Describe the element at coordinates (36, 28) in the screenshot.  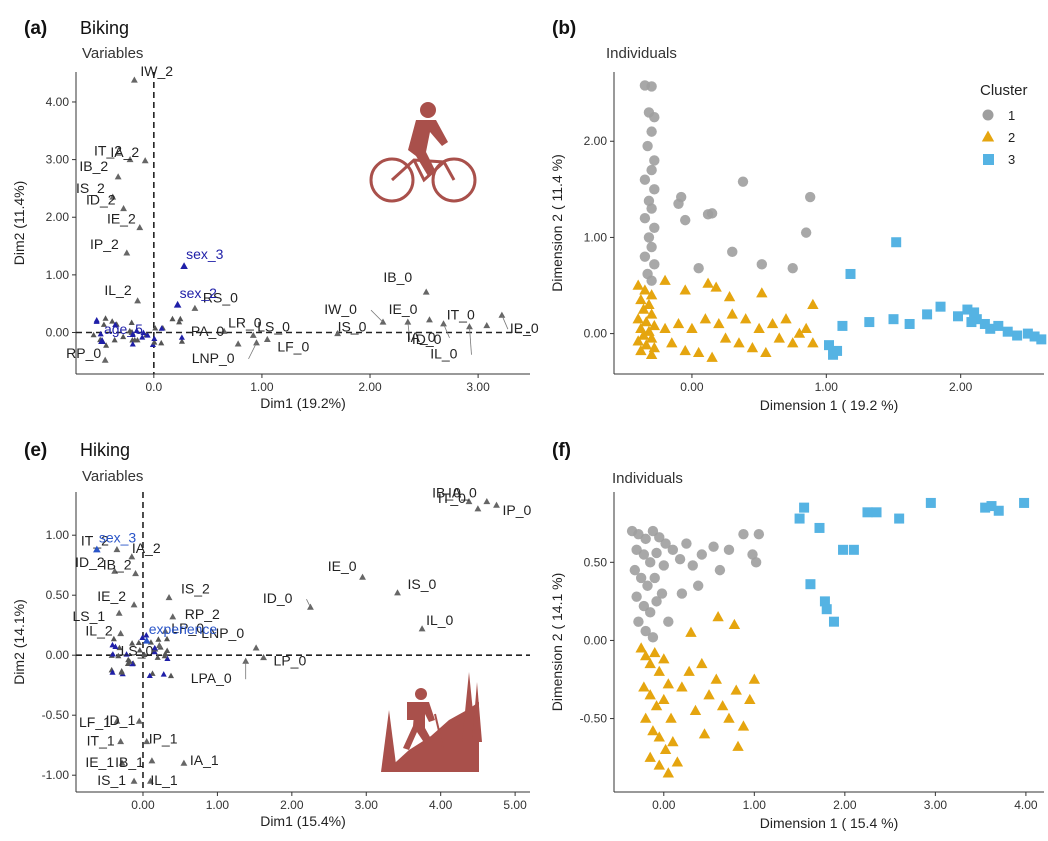
I see `panel-label: (a)` at that location.